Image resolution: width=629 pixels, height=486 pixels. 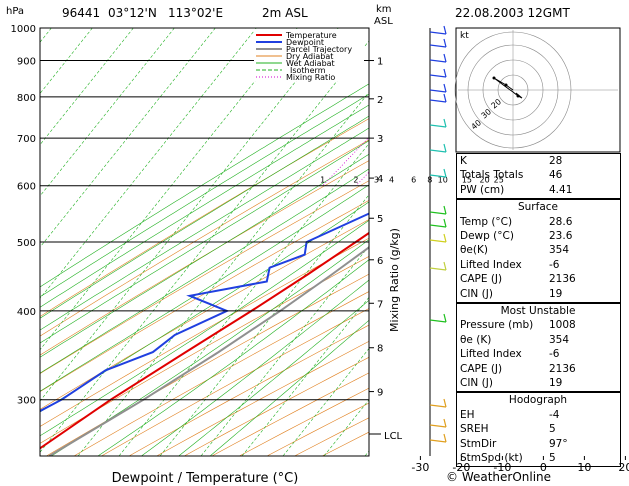 What do you see at coordinates (538, 444) in the screenshot?
I see `hodograph-row: StmDir 97°` at bounding box center [538, 444].